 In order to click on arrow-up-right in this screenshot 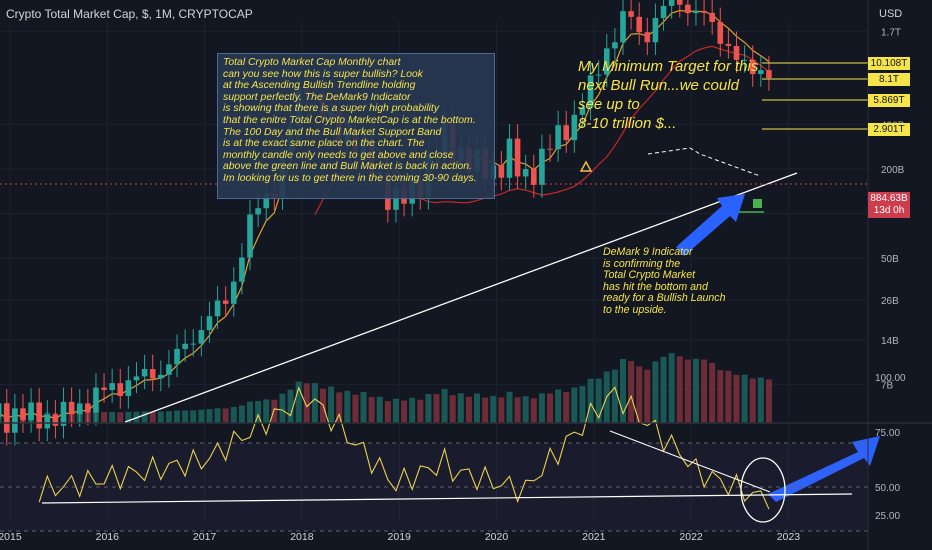, I will do `click(710, 225)`.